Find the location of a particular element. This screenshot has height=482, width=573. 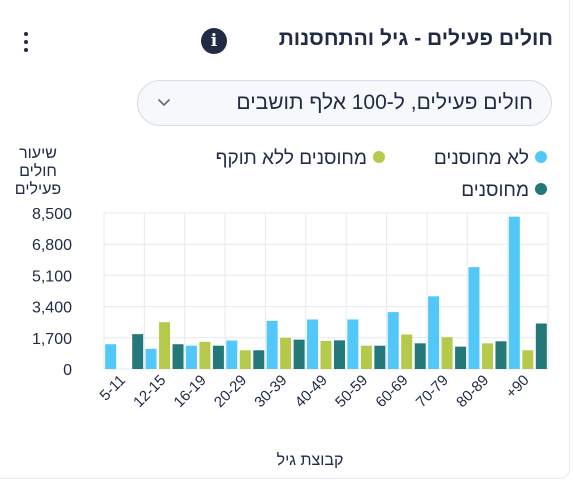

legend-label-expired: מחוסנים ללא תוקף is located at coordinates (291, 158).